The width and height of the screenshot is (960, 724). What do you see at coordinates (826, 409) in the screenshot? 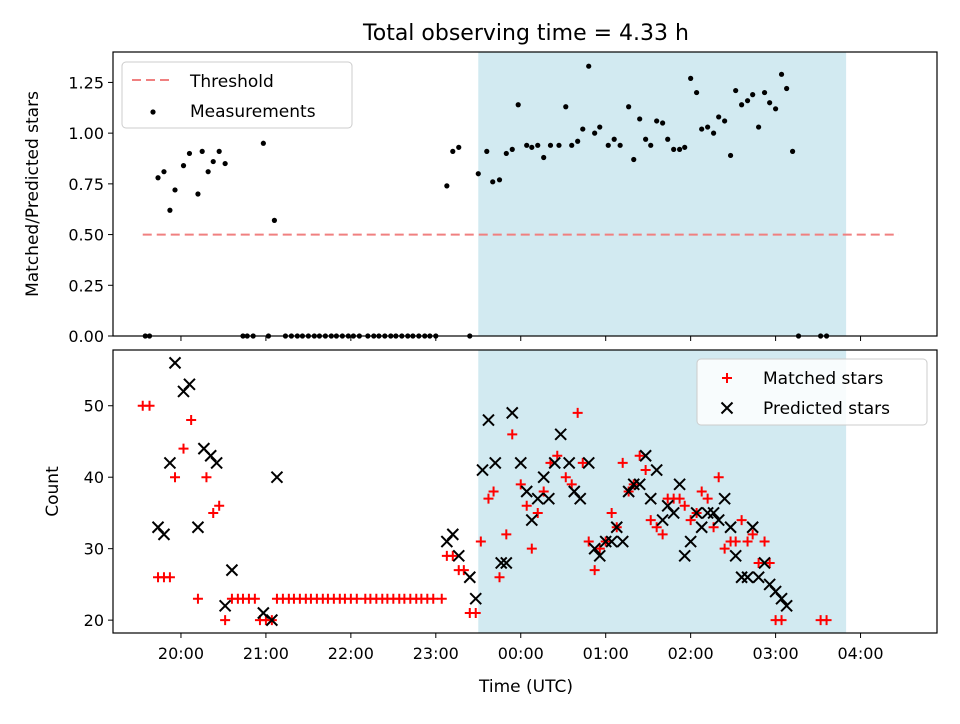
I see `legend-predicted-label: Predicted stars` at bounding box center [826, 409].